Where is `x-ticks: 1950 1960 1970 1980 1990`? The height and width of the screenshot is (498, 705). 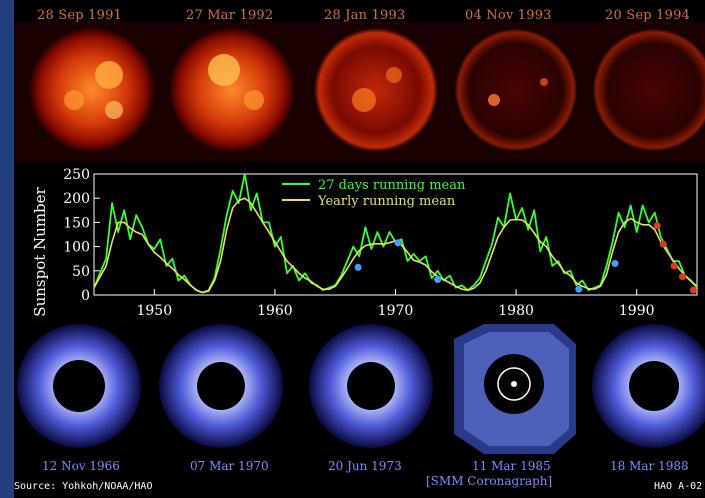
x-ticks: 1950 1960 1970 1980 1990 is located at coordinates (395, 304).